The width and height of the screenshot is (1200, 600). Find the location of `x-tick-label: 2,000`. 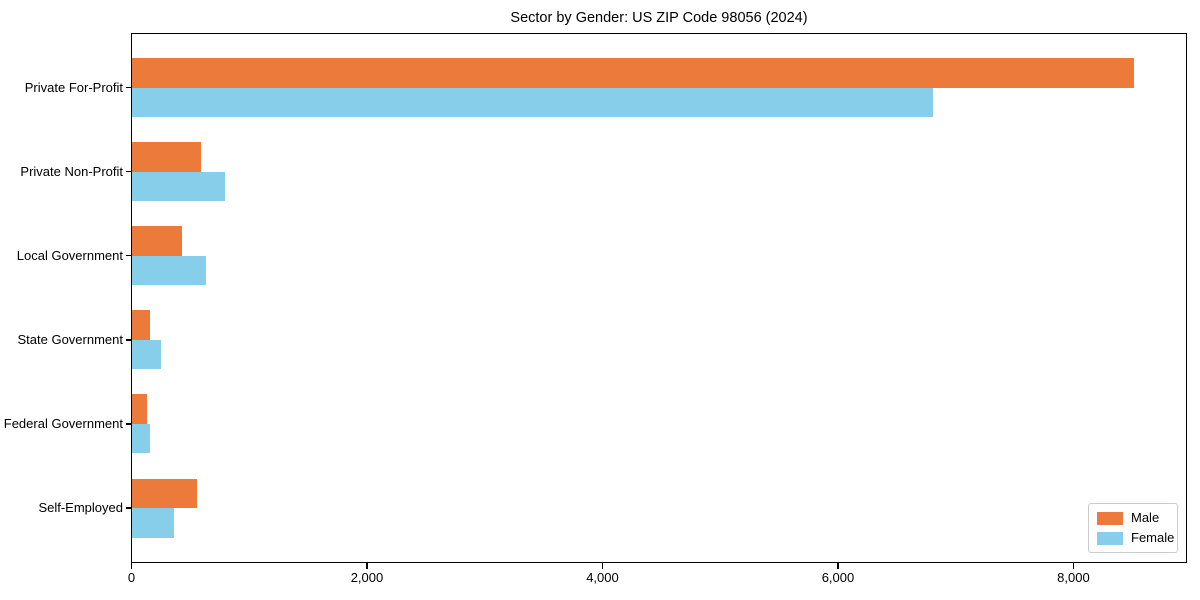

x-tick-label: 2,000 is located at coordinates (367, 577).